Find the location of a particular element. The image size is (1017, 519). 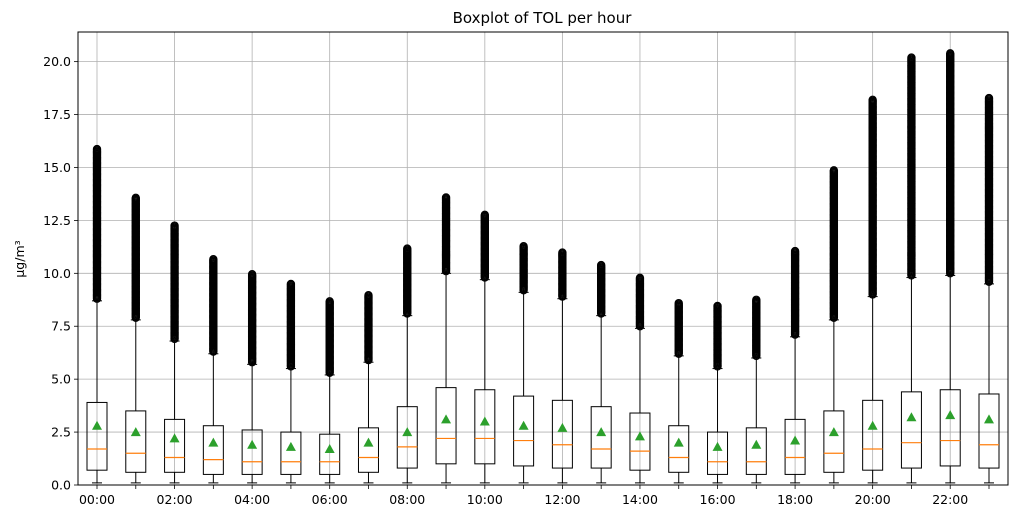

chart-title: Boxplot of TOL per hour is located at coordinates (543, 18).